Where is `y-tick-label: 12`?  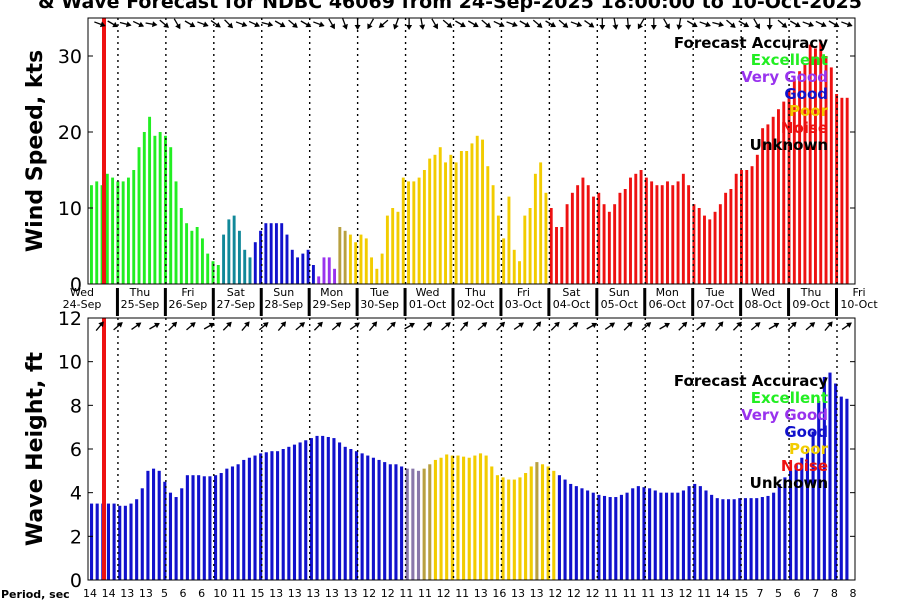
y-tick-label: 12 is located at coordinates (70, 319).